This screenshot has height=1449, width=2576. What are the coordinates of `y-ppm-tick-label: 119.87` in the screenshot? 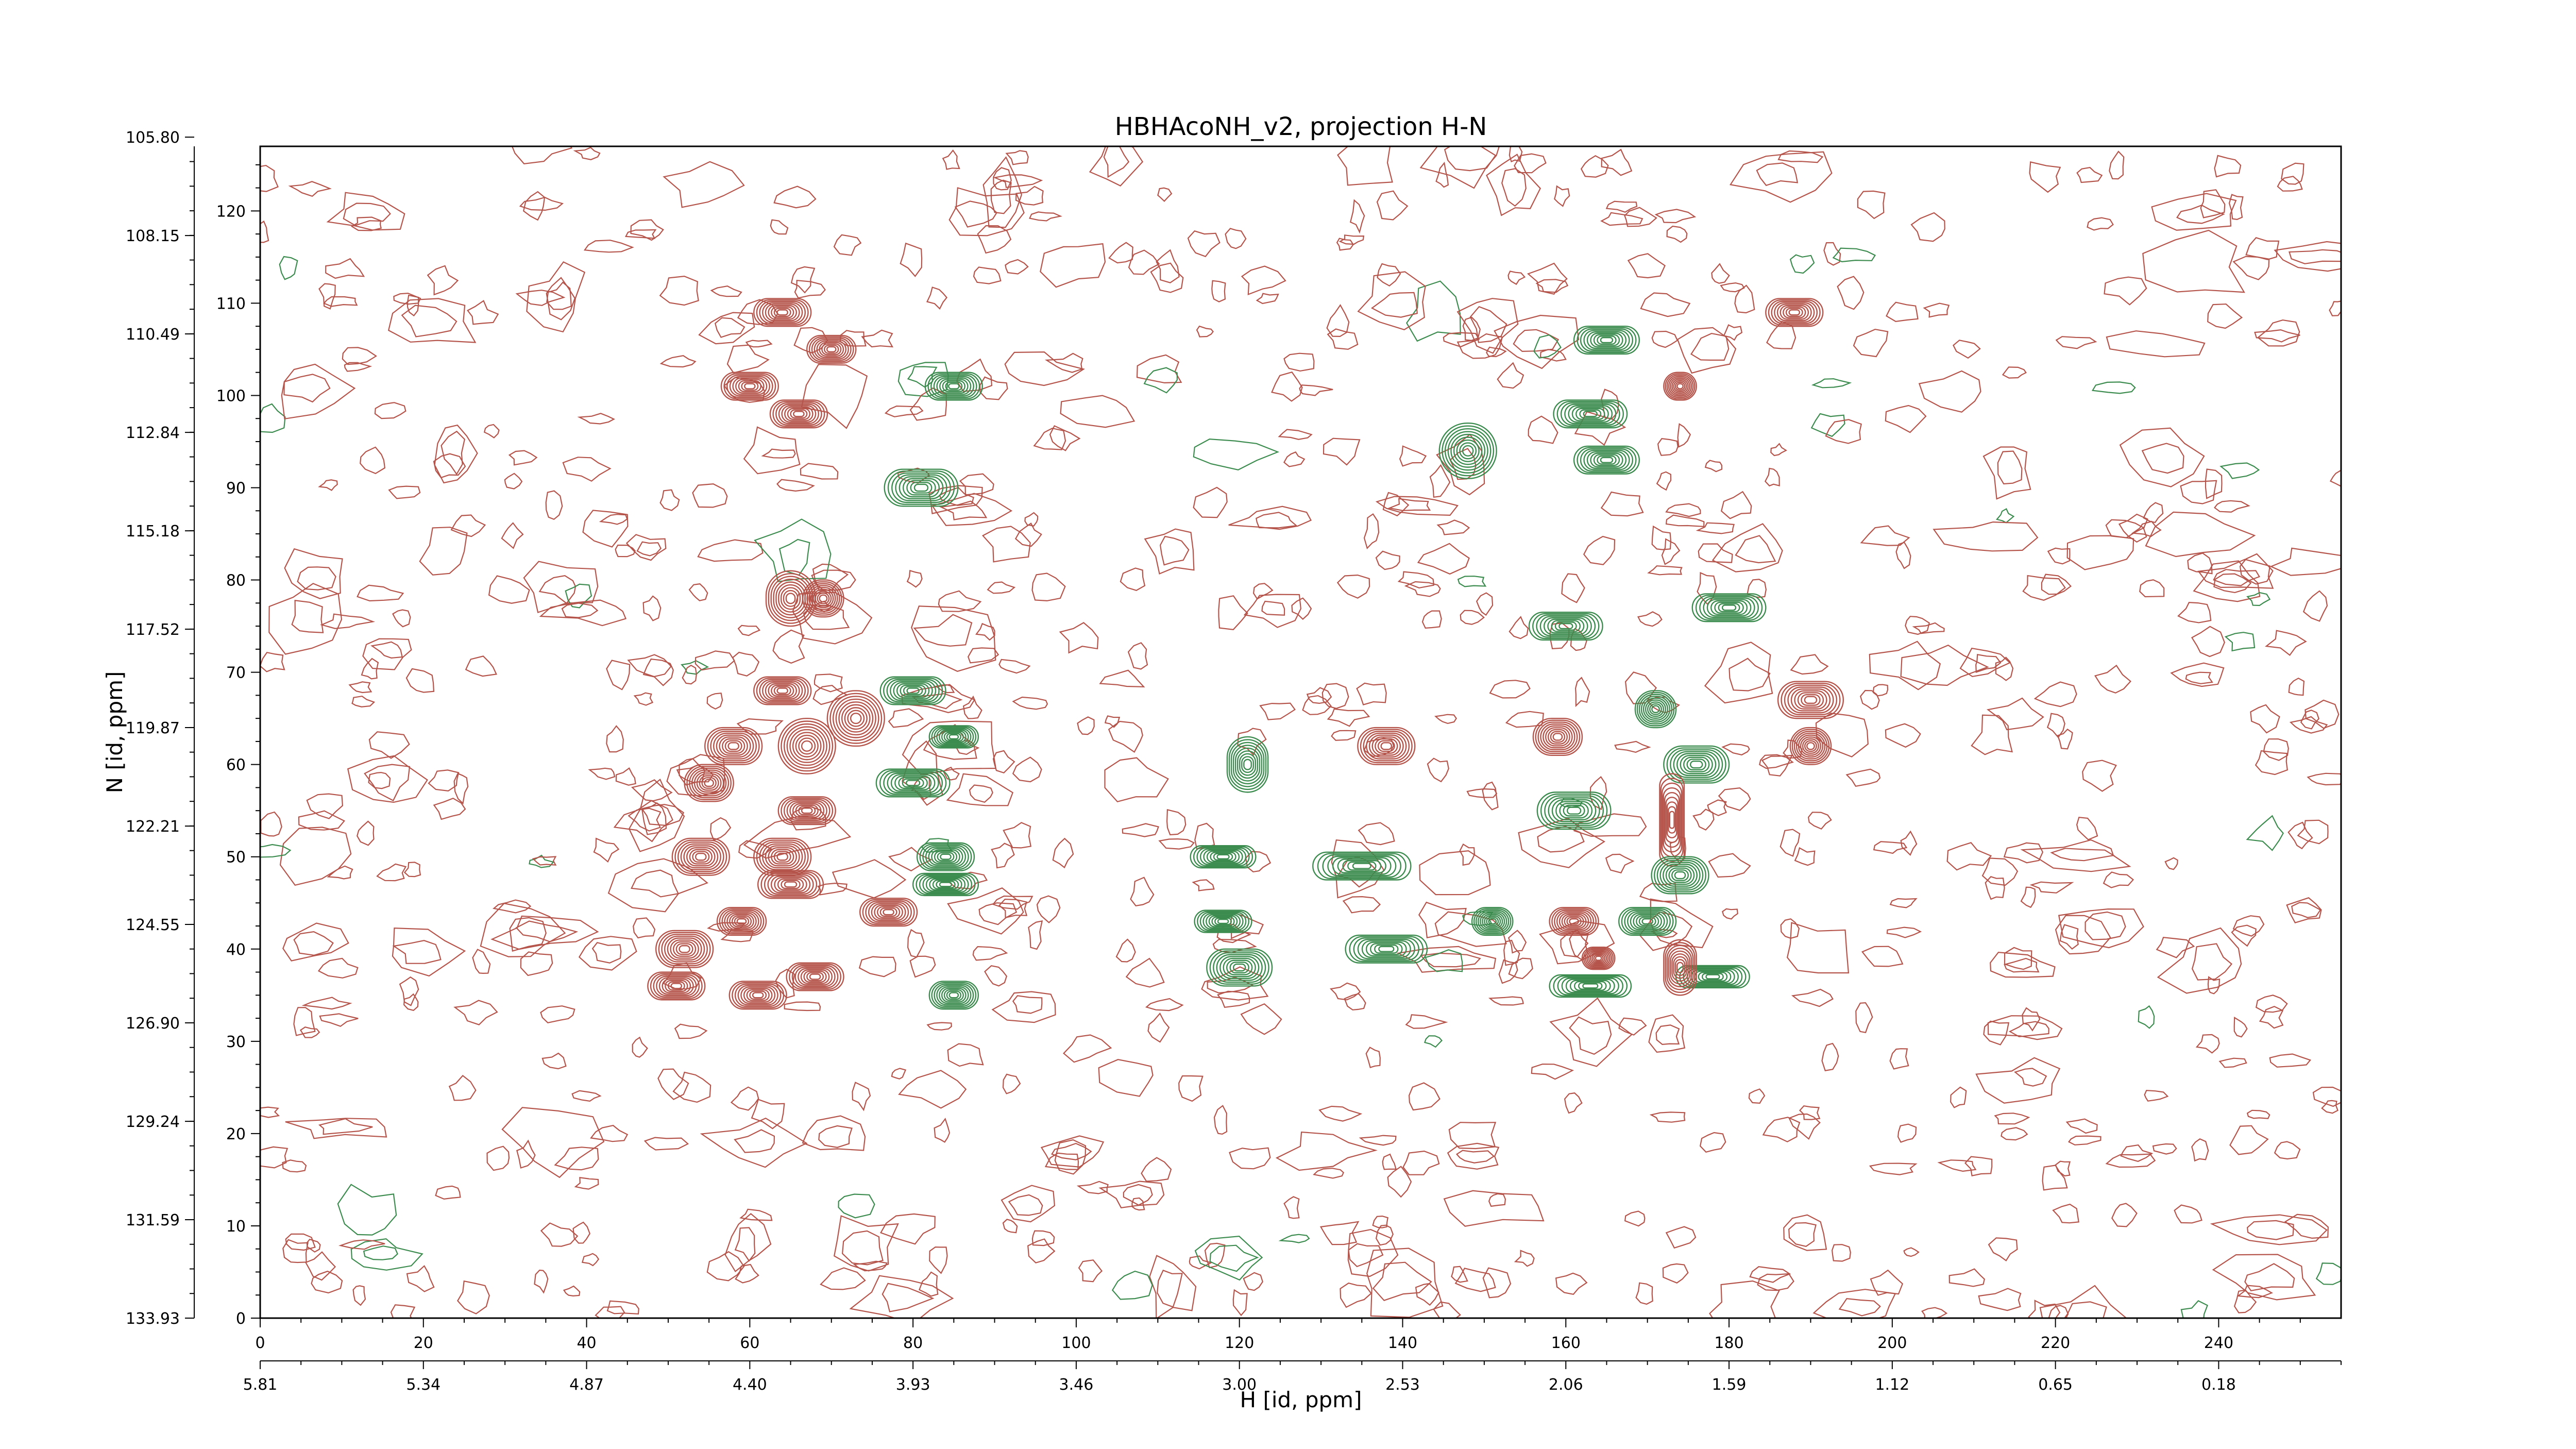 It's located at (153, 728).